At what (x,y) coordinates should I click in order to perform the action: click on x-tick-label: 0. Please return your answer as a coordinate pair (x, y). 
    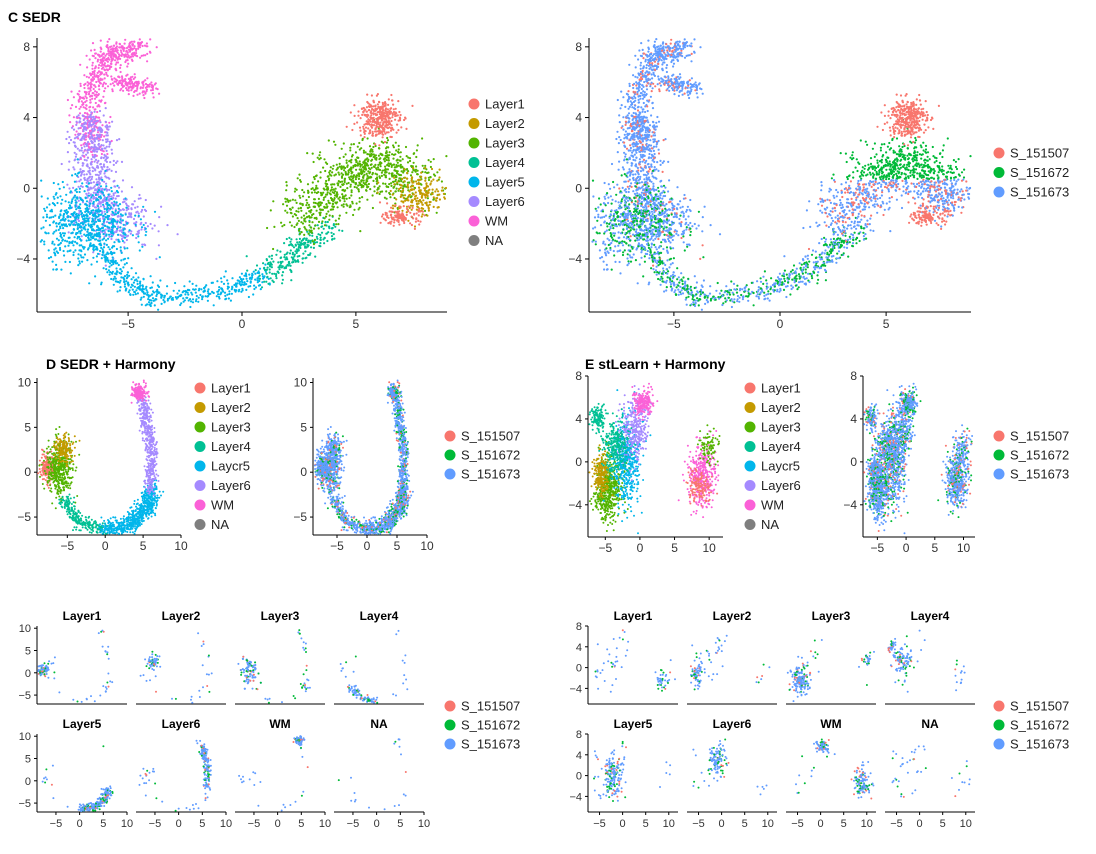
    Looking at the image, I should click on (242, 324).